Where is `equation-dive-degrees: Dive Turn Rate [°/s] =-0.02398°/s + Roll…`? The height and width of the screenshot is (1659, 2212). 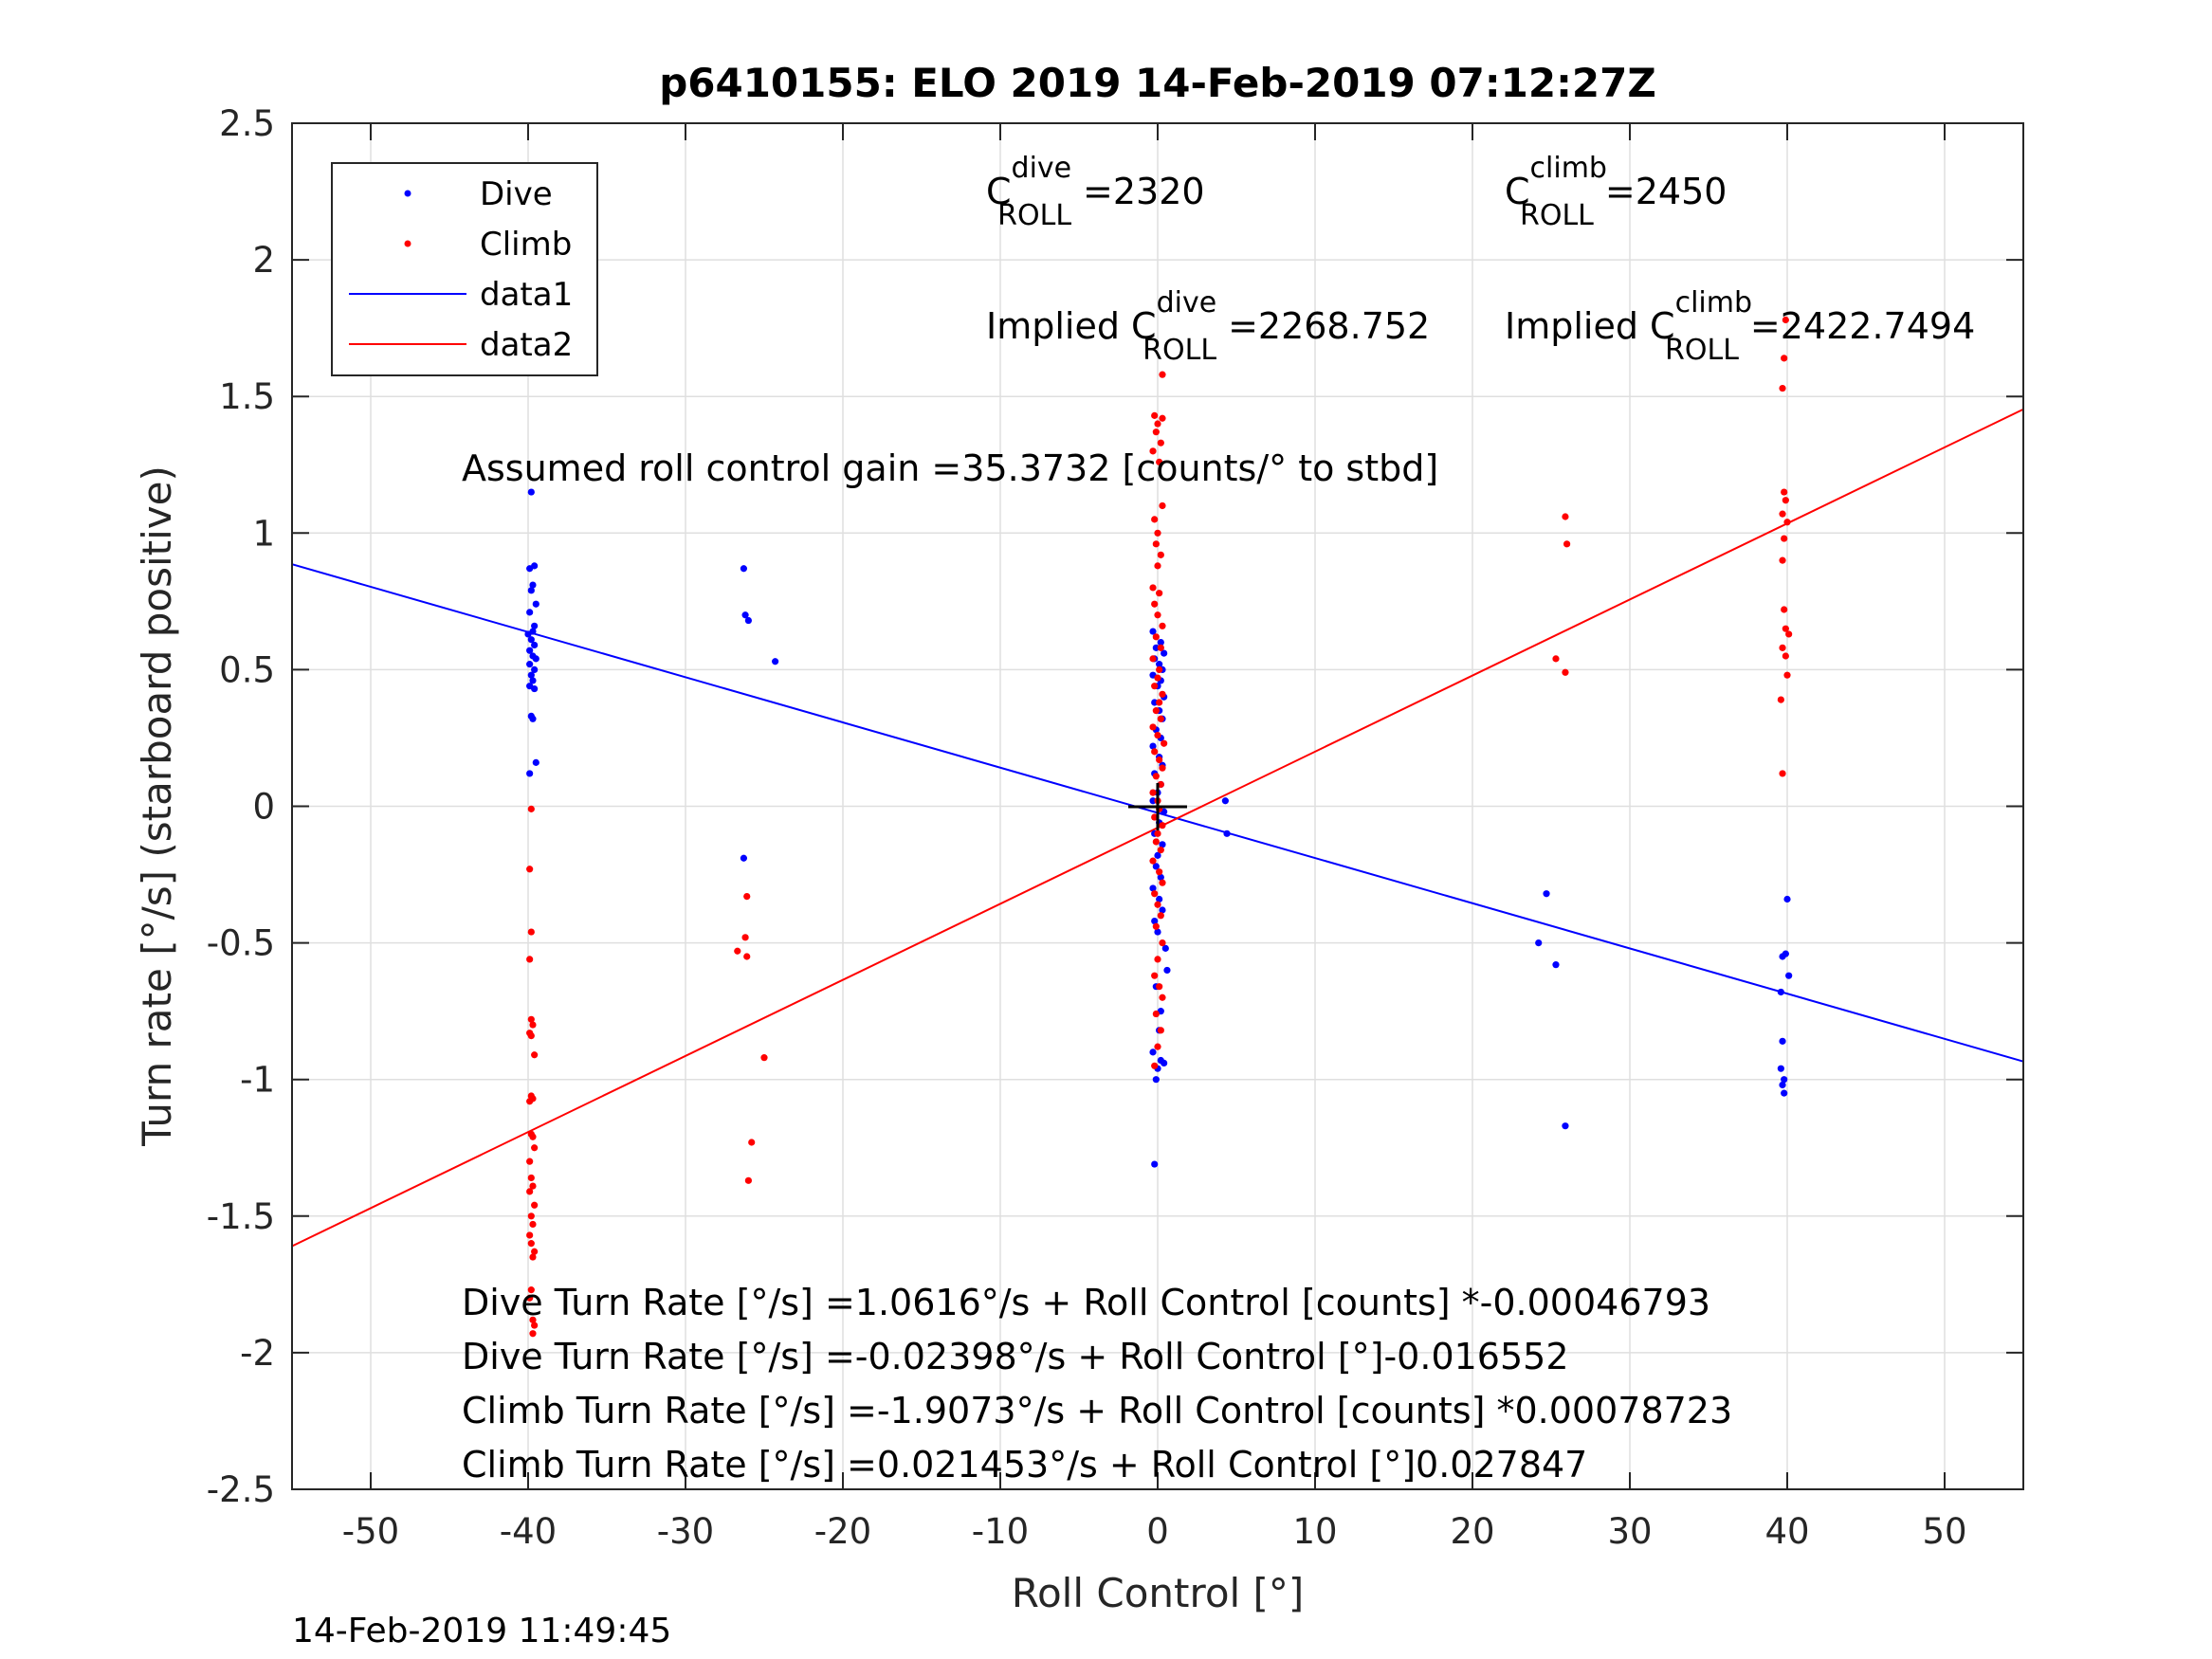
equation-dive-degrees: Dive Turn Rate [°/s] =-0.02398°/s + Roll… is located at coordinates (1015, 1356).